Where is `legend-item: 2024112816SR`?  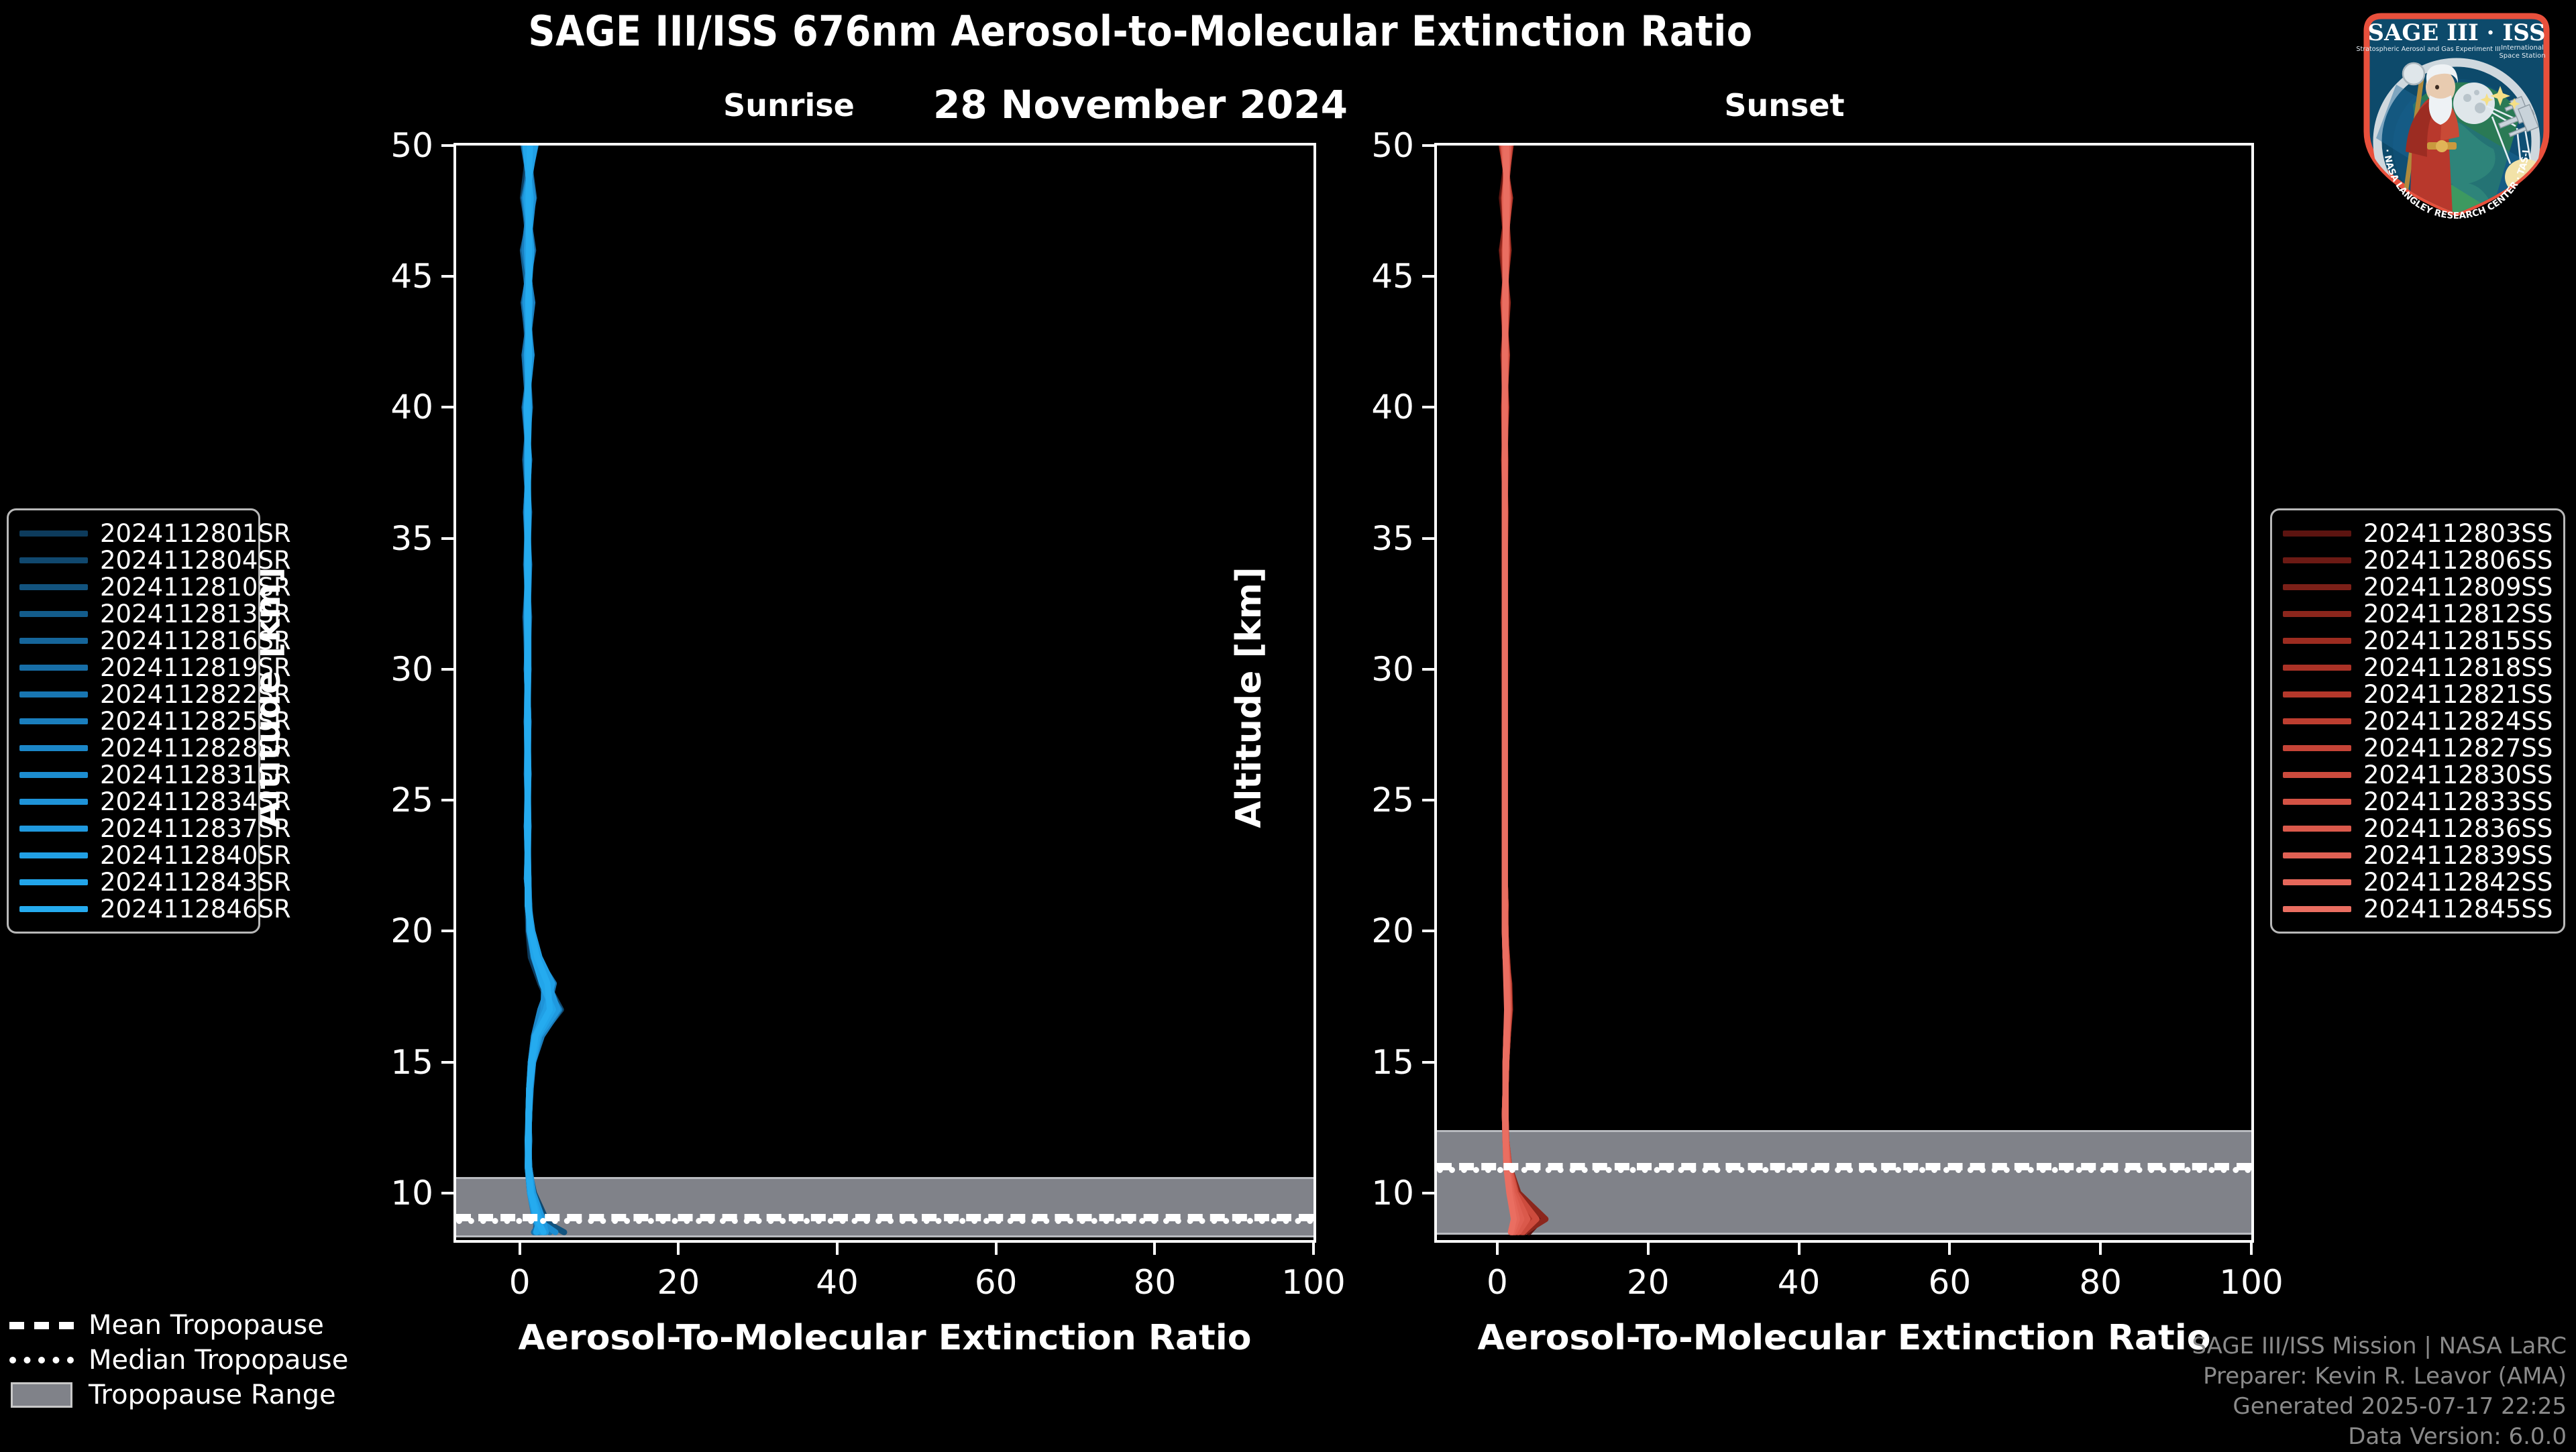
legend-item: 2024112816SR is located at coordinates (155, 640).